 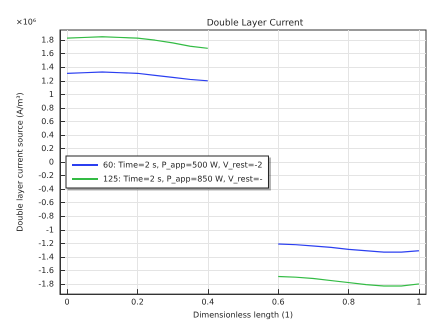 I want to click on y-tick-label: -1.6, so click(x=46, y=270).